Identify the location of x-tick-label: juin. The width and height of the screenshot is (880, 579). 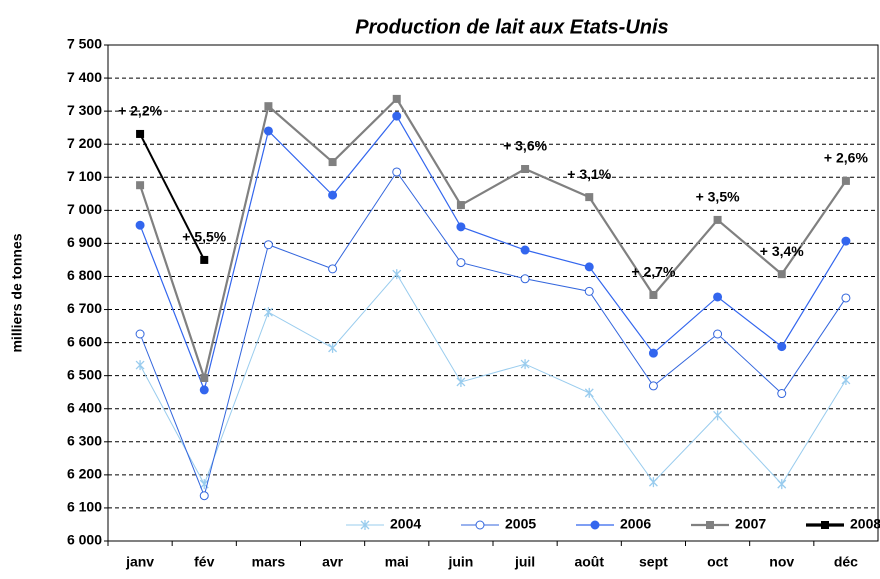
(460, 562).